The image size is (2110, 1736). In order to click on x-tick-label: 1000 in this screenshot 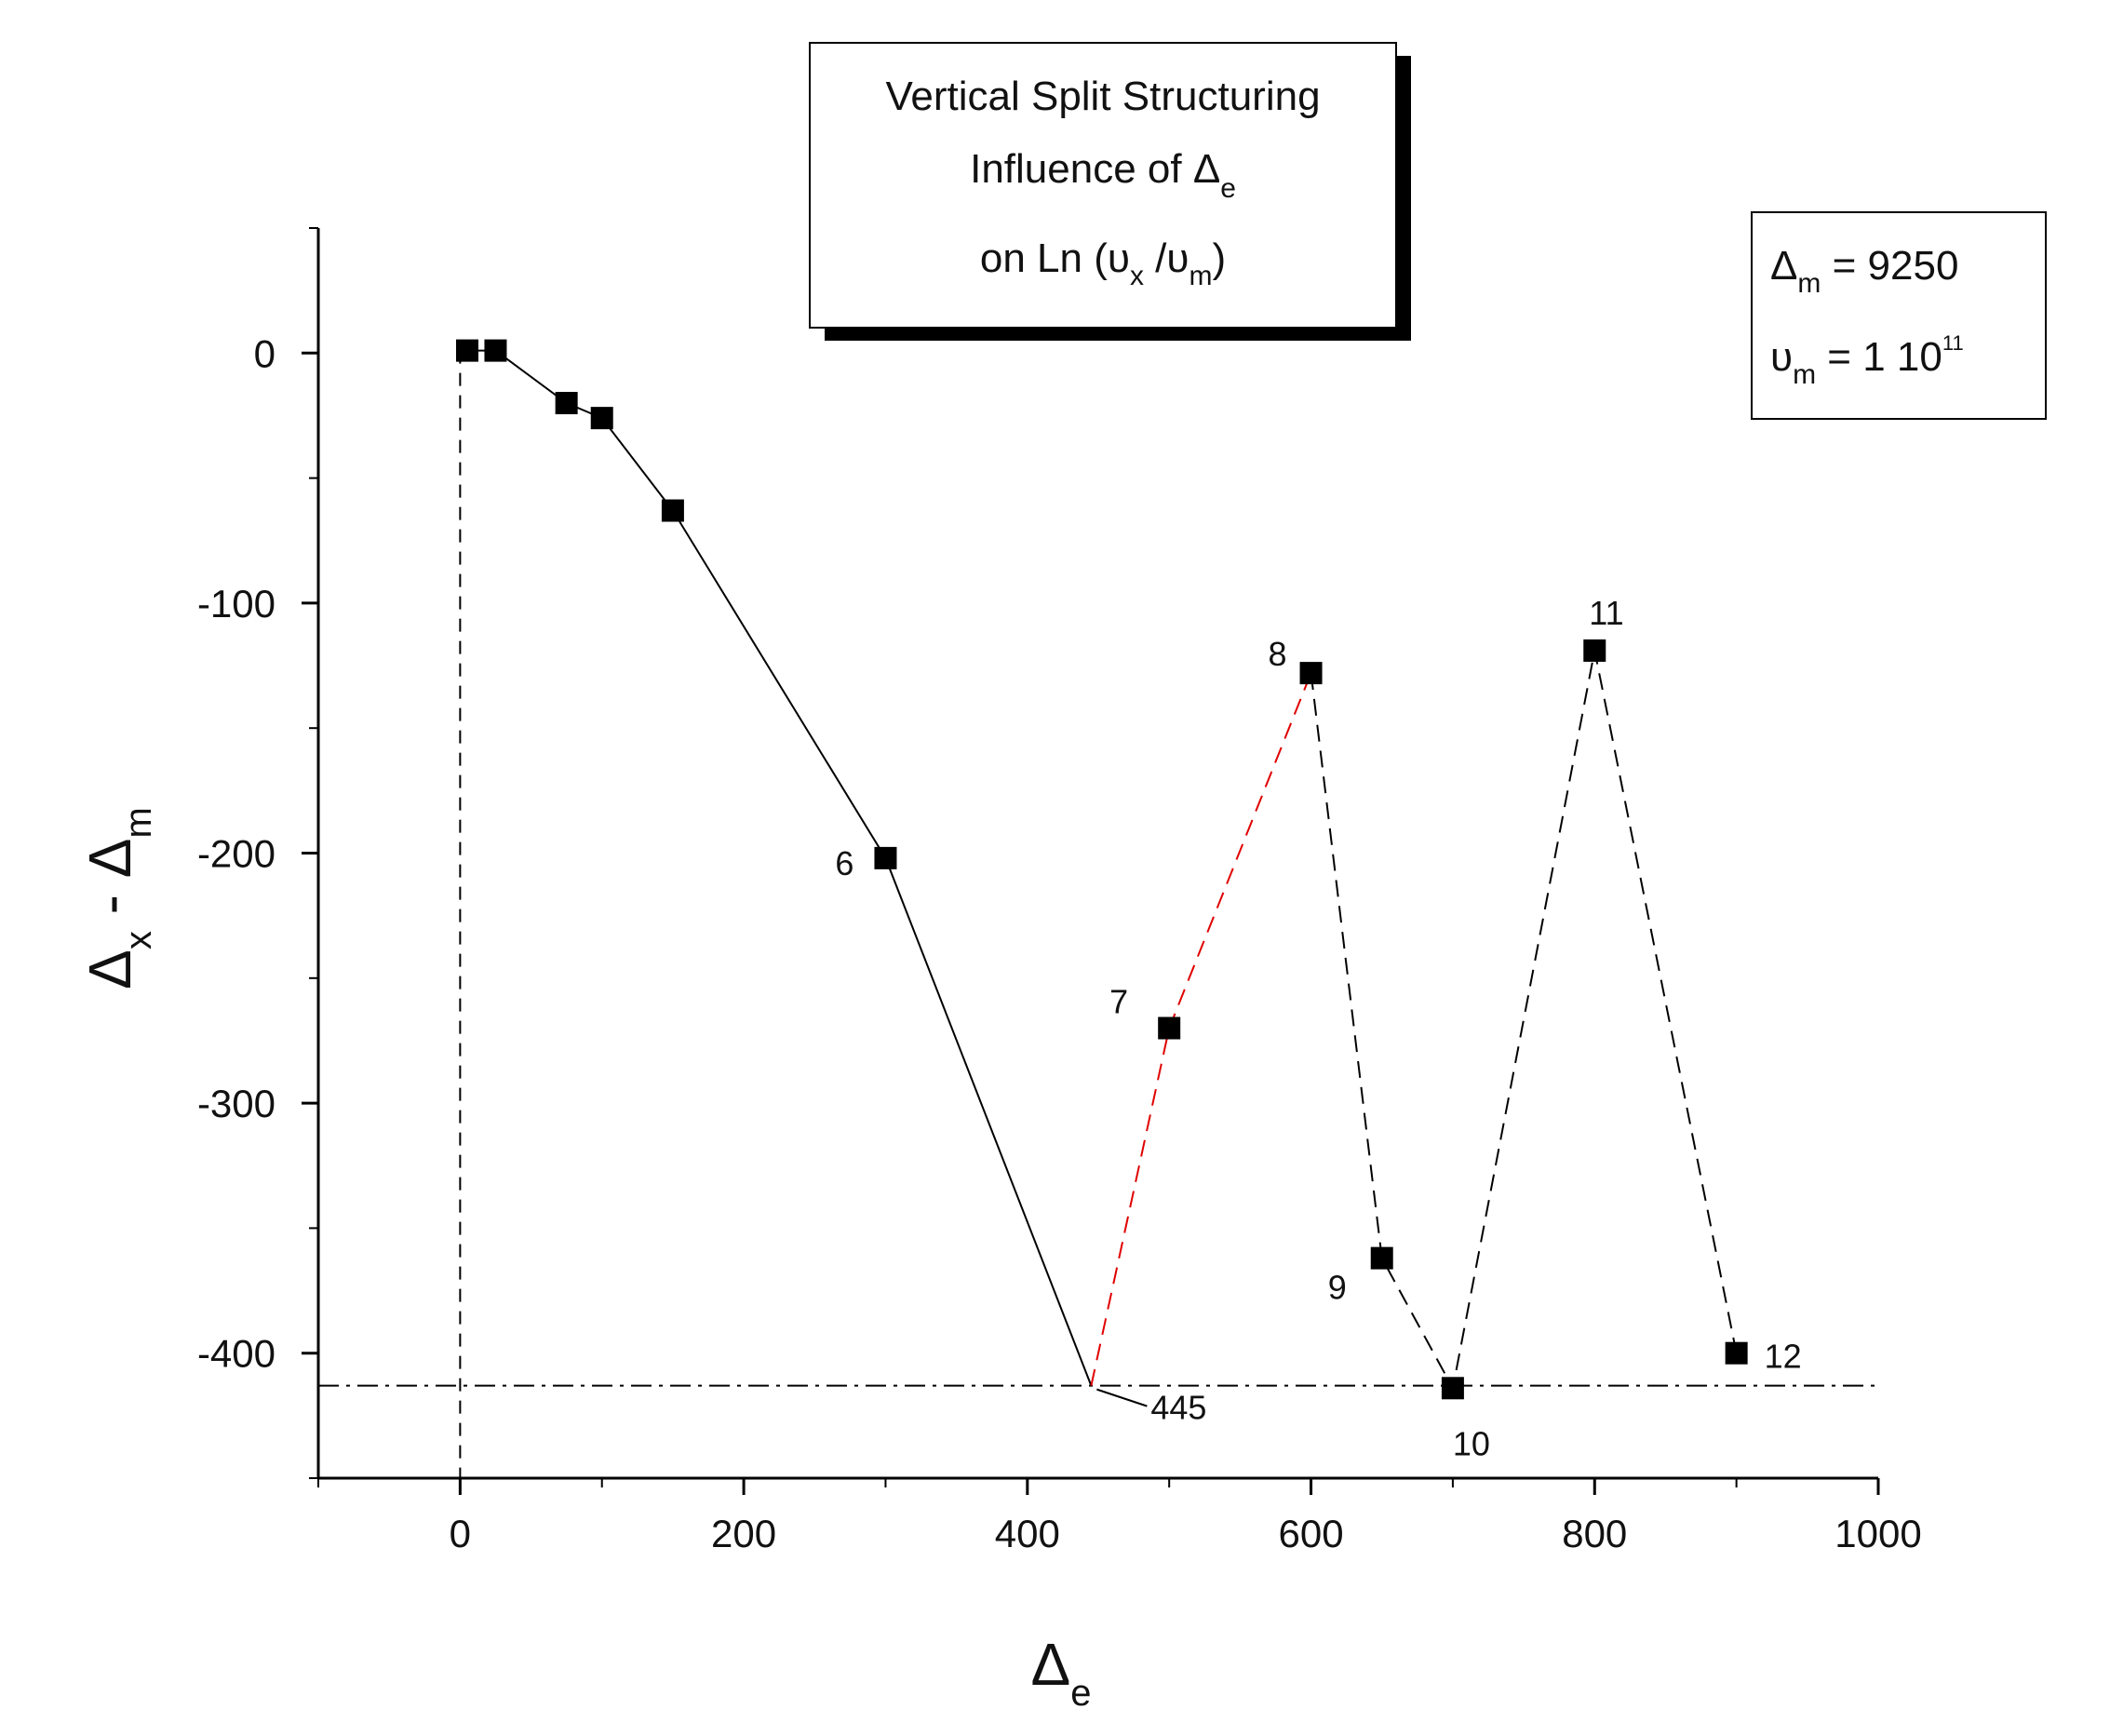, I will do `click(1877, 1534)`.